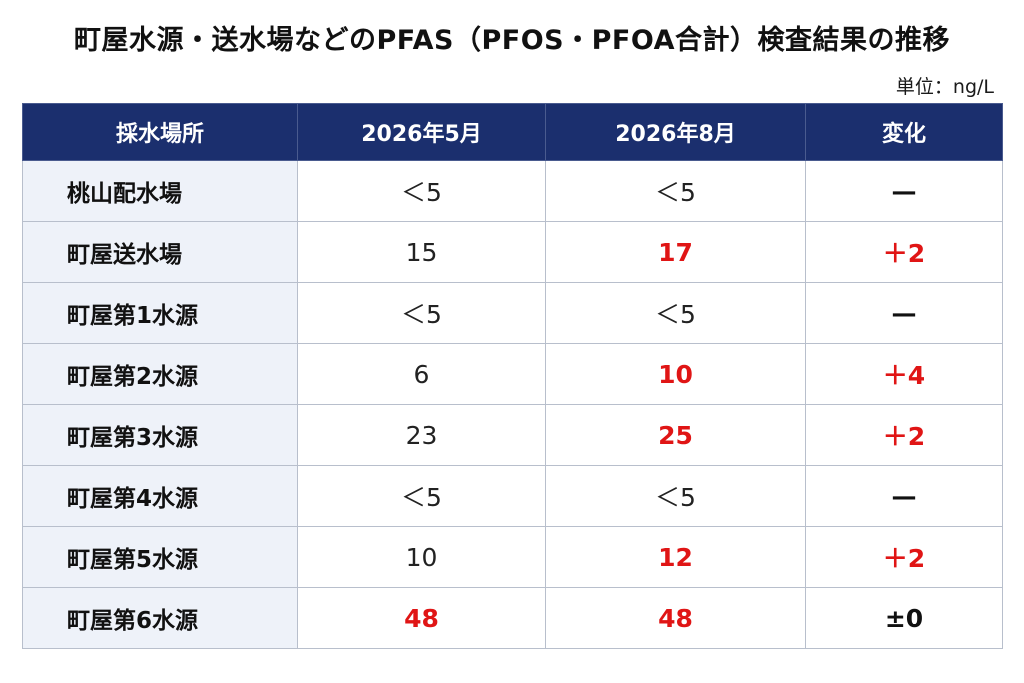 The image size is (1024, 683). I want to click on change-value: ±0, so click(904, 618).